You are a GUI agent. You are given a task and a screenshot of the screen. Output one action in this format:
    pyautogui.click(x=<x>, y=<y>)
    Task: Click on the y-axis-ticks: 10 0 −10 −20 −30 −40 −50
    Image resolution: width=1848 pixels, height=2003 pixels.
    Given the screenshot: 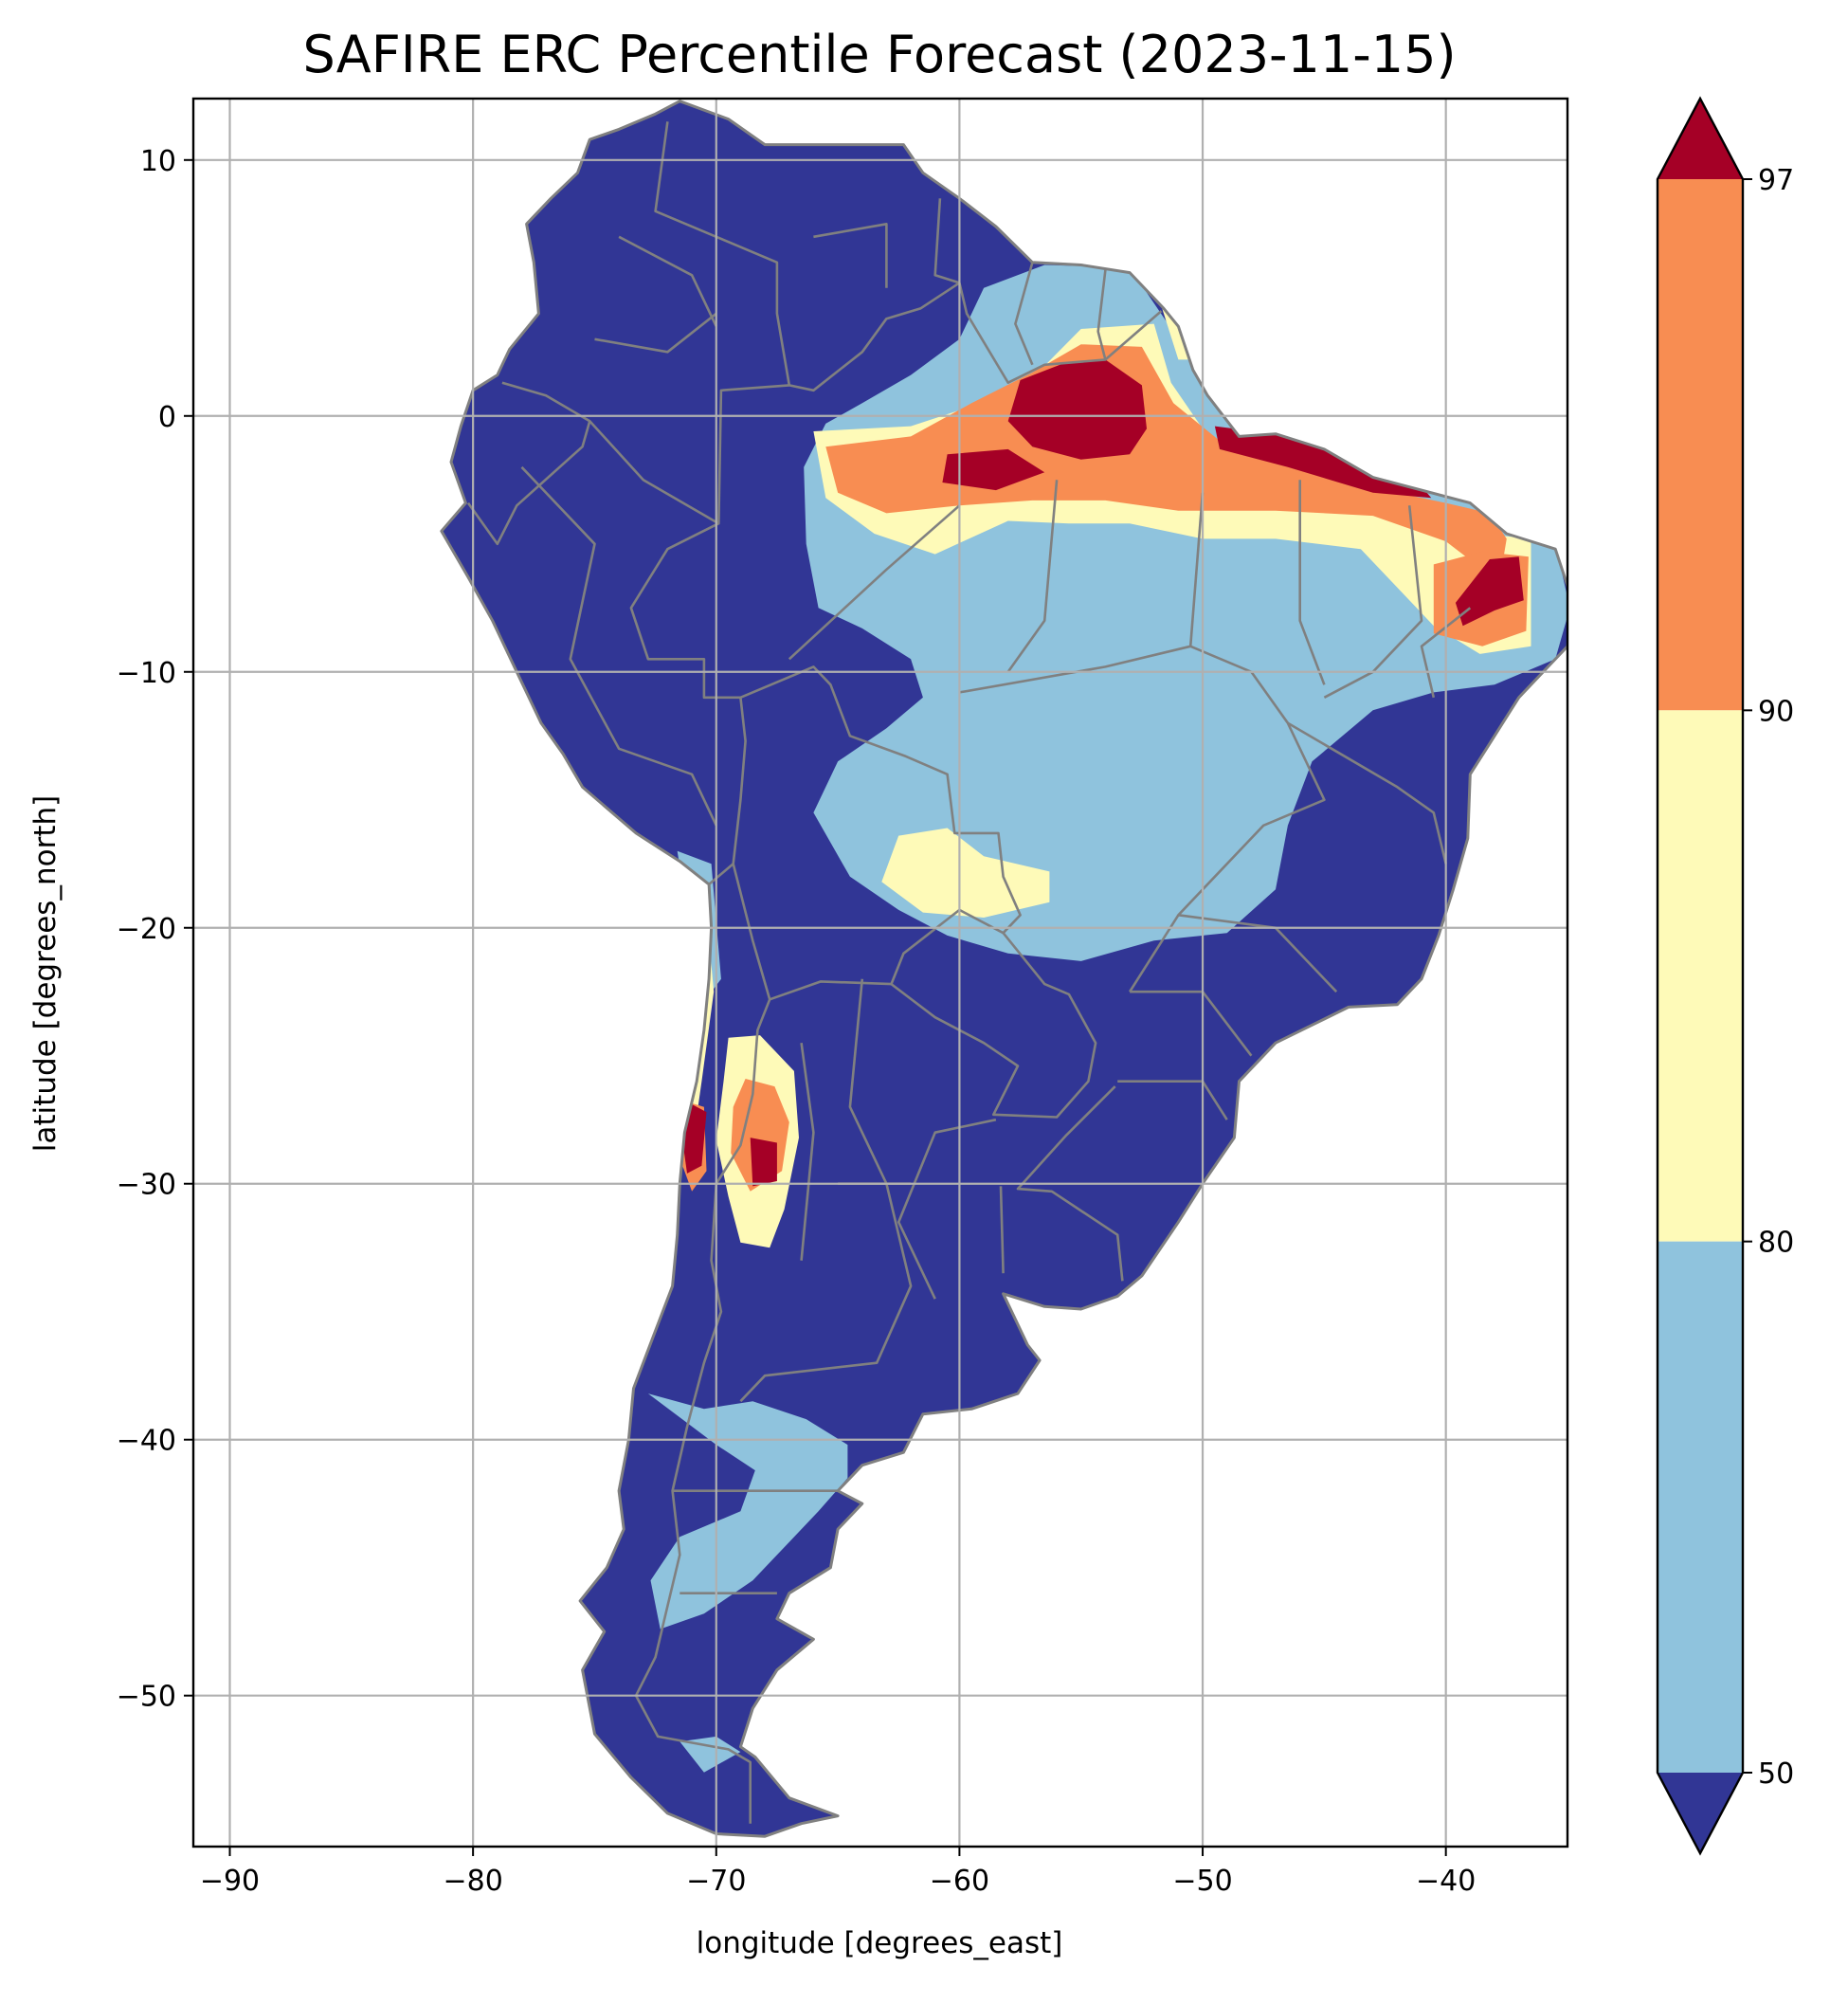 What is the action you would take?
    pyautogui.click(x=155, y=930)
    